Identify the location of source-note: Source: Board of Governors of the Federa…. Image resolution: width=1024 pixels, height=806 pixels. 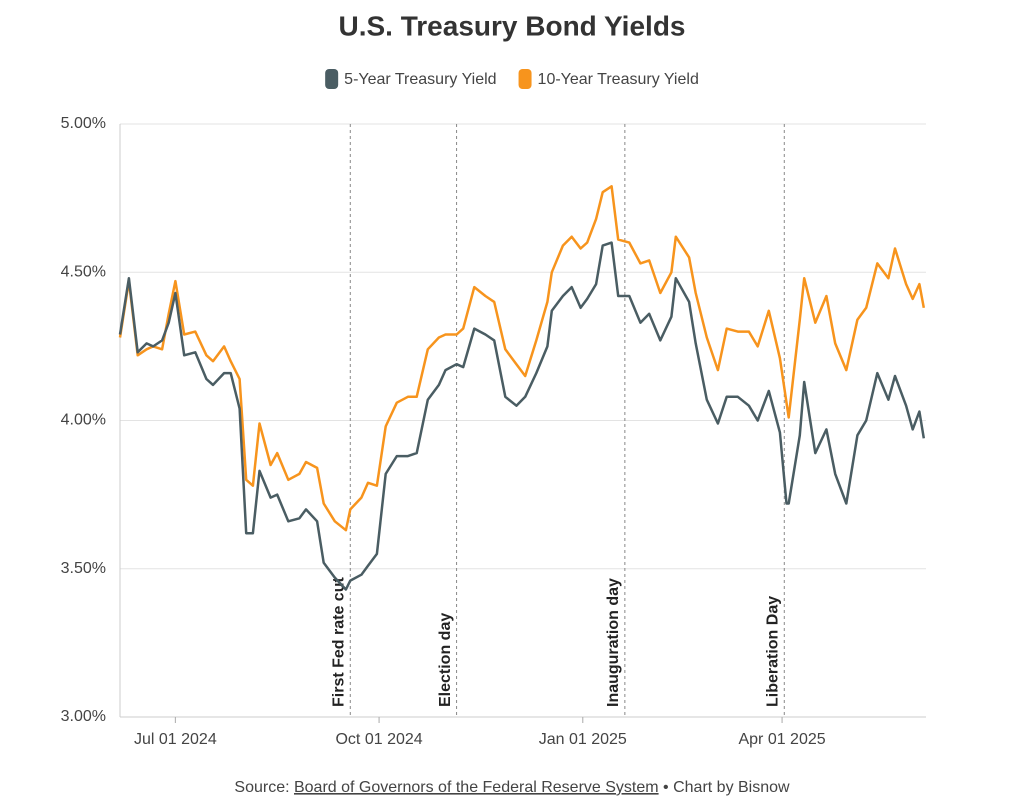
(512, 787).